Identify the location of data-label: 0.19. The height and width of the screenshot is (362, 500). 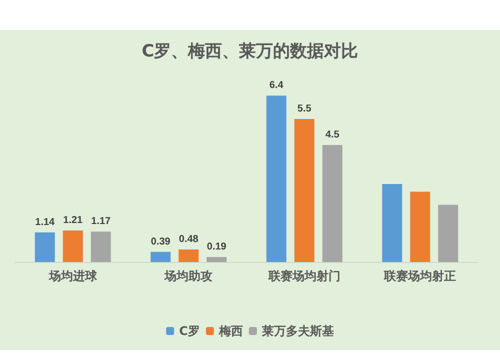
(216, 247).